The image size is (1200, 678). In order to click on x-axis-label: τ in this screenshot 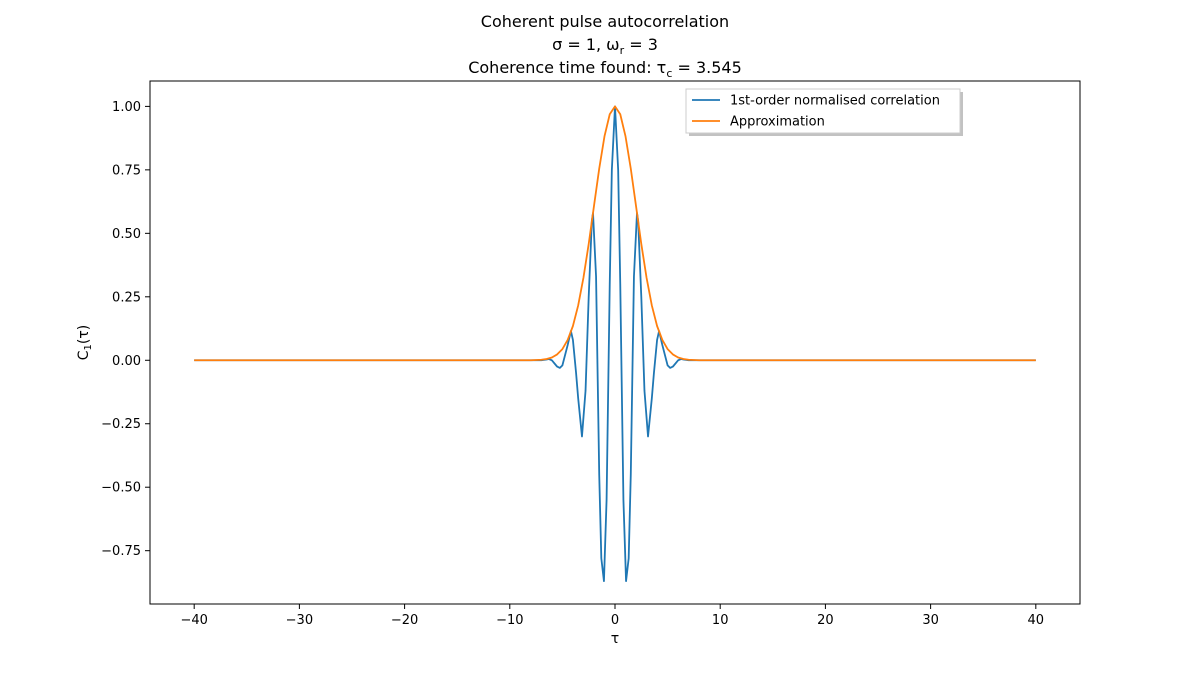, I will do `click(615, 639)`.